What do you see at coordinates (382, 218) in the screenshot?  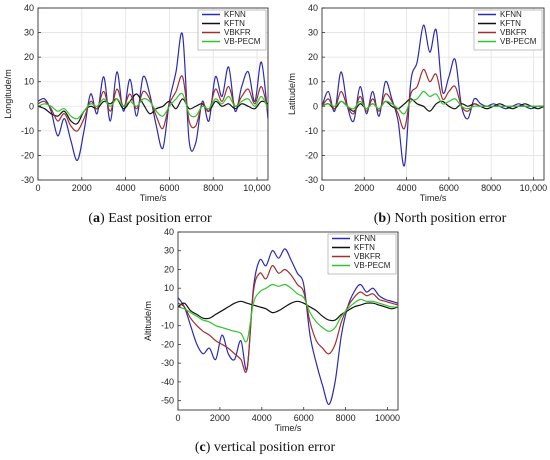 I see `caption-letter: b` at bounding box center [382, 218].